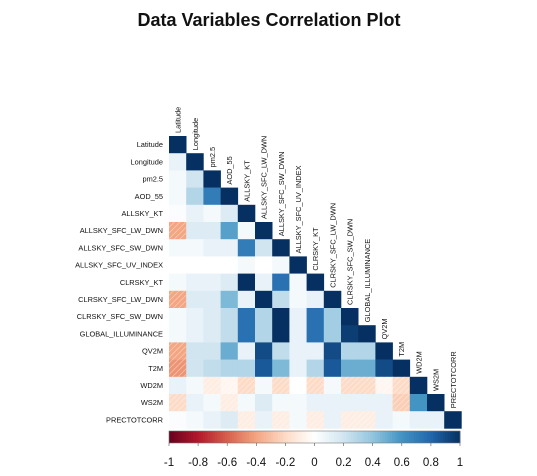 The width and height of the screenshot is (537, 476). What do you see at coordinates (418, 362) in the screenshot?
I see `column-label: WD2M` at bounding box center [418, 362].